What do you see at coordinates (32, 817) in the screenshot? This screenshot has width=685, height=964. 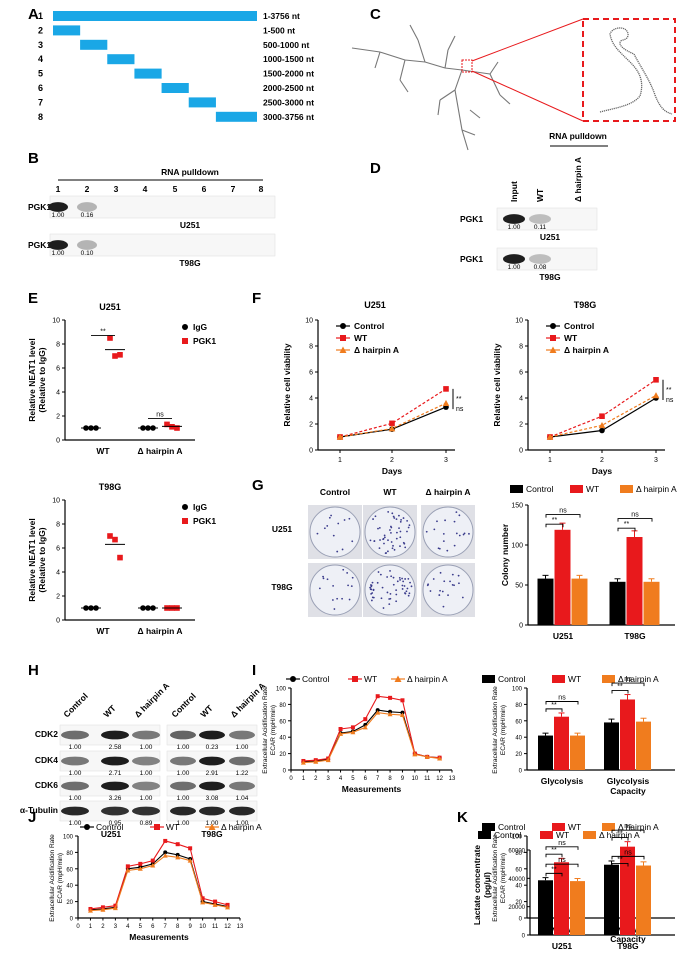 I see `panel-letter: J` at bounding box center [32, 817].